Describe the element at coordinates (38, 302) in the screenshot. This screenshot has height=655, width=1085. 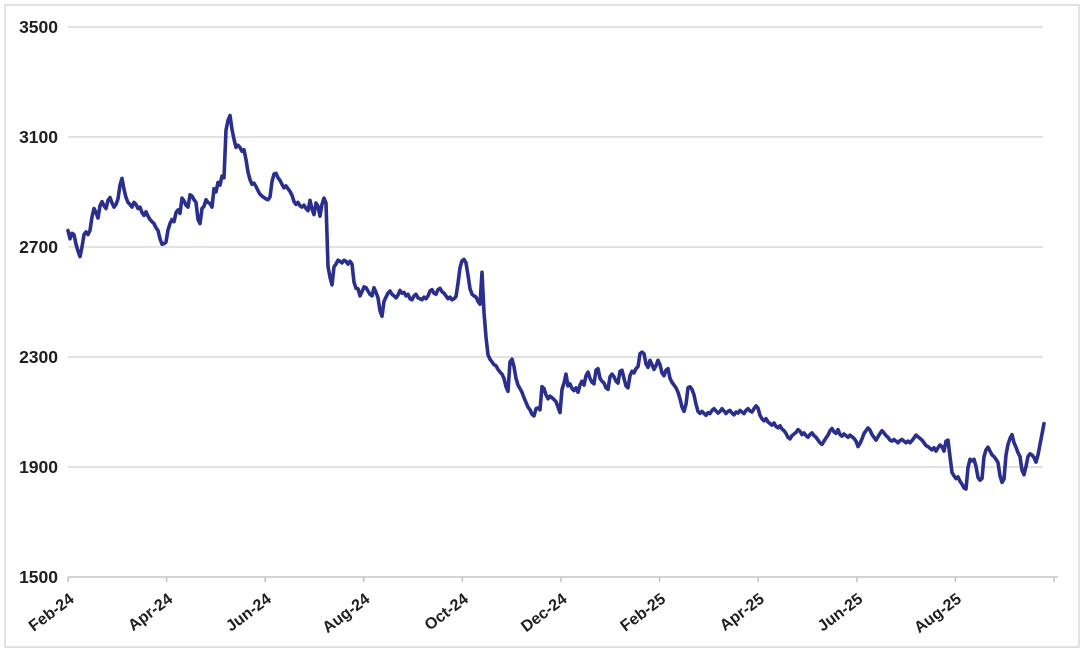
I see `y-axis-labels: 3500 3100 2700 2300 1900 1500` at that location.